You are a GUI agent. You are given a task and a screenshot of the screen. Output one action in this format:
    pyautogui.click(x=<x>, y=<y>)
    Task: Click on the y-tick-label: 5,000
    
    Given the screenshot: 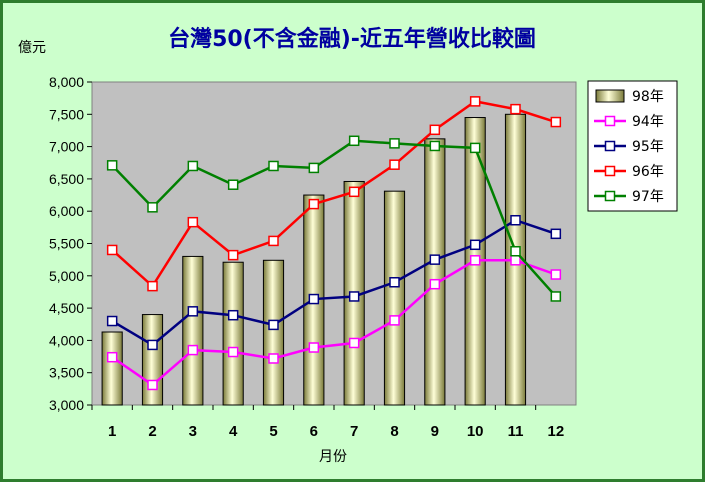 What is the action you would take?
    pyautogui.click(x=66, y=276)
    